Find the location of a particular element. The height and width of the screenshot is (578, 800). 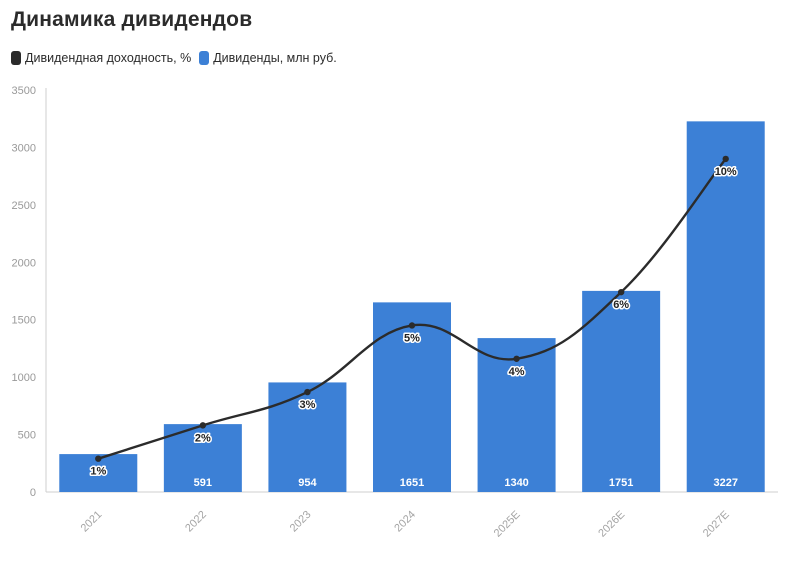

yield-point-2025E is located at coordinates (516, 358).